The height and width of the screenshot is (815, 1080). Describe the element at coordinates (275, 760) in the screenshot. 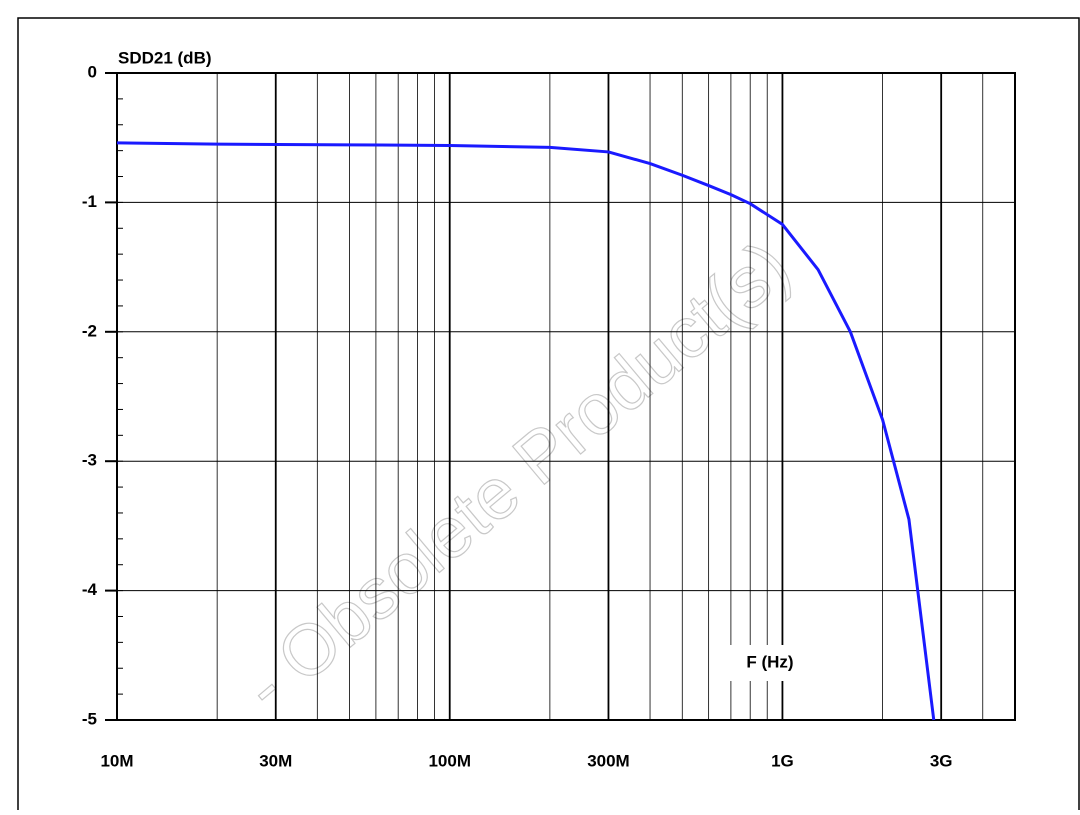

I see `x-tick-label: 30M` at that location.